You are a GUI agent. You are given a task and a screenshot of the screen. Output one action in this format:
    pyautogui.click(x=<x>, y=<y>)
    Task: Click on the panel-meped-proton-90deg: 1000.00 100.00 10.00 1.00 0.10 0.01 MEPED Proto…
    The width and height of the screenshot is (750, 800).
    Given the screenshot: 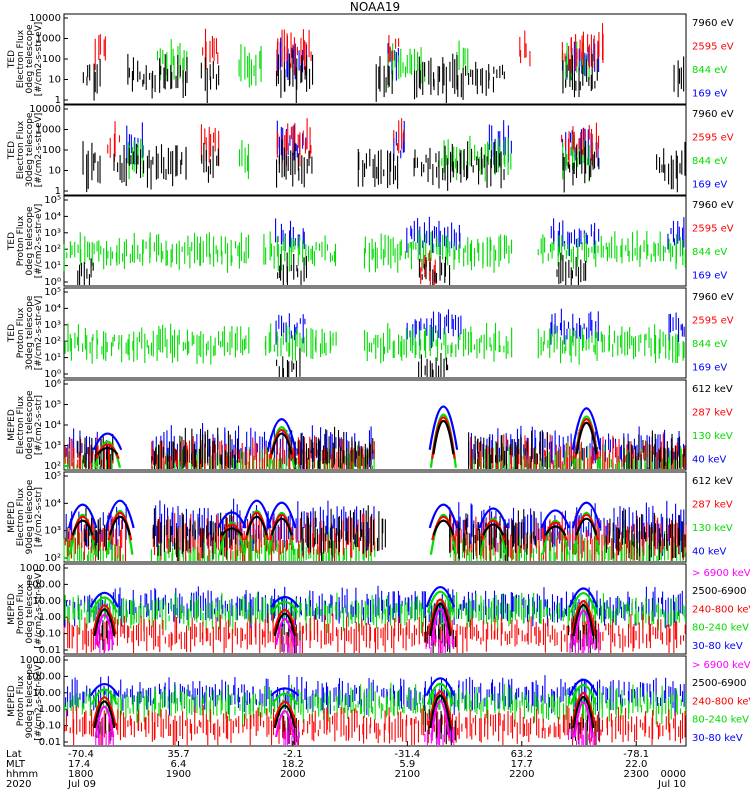 What is the action you would take?
    pyautogui.click(x=378, y=701)
    